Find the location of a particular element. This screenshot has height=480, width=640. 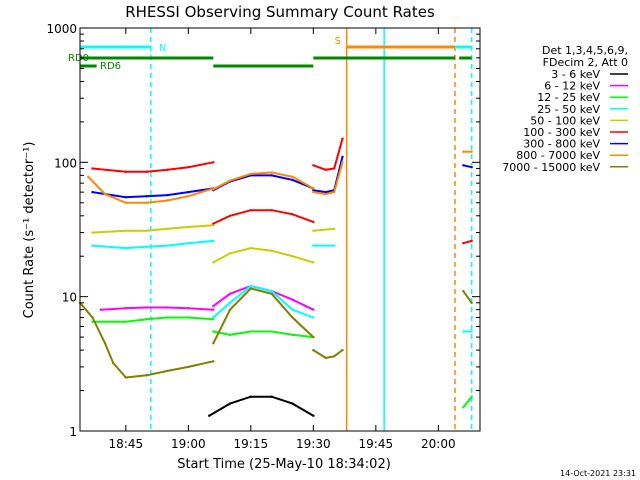

legend-entry-label: 50 - 100 keV is located at coordinates (565, 120).